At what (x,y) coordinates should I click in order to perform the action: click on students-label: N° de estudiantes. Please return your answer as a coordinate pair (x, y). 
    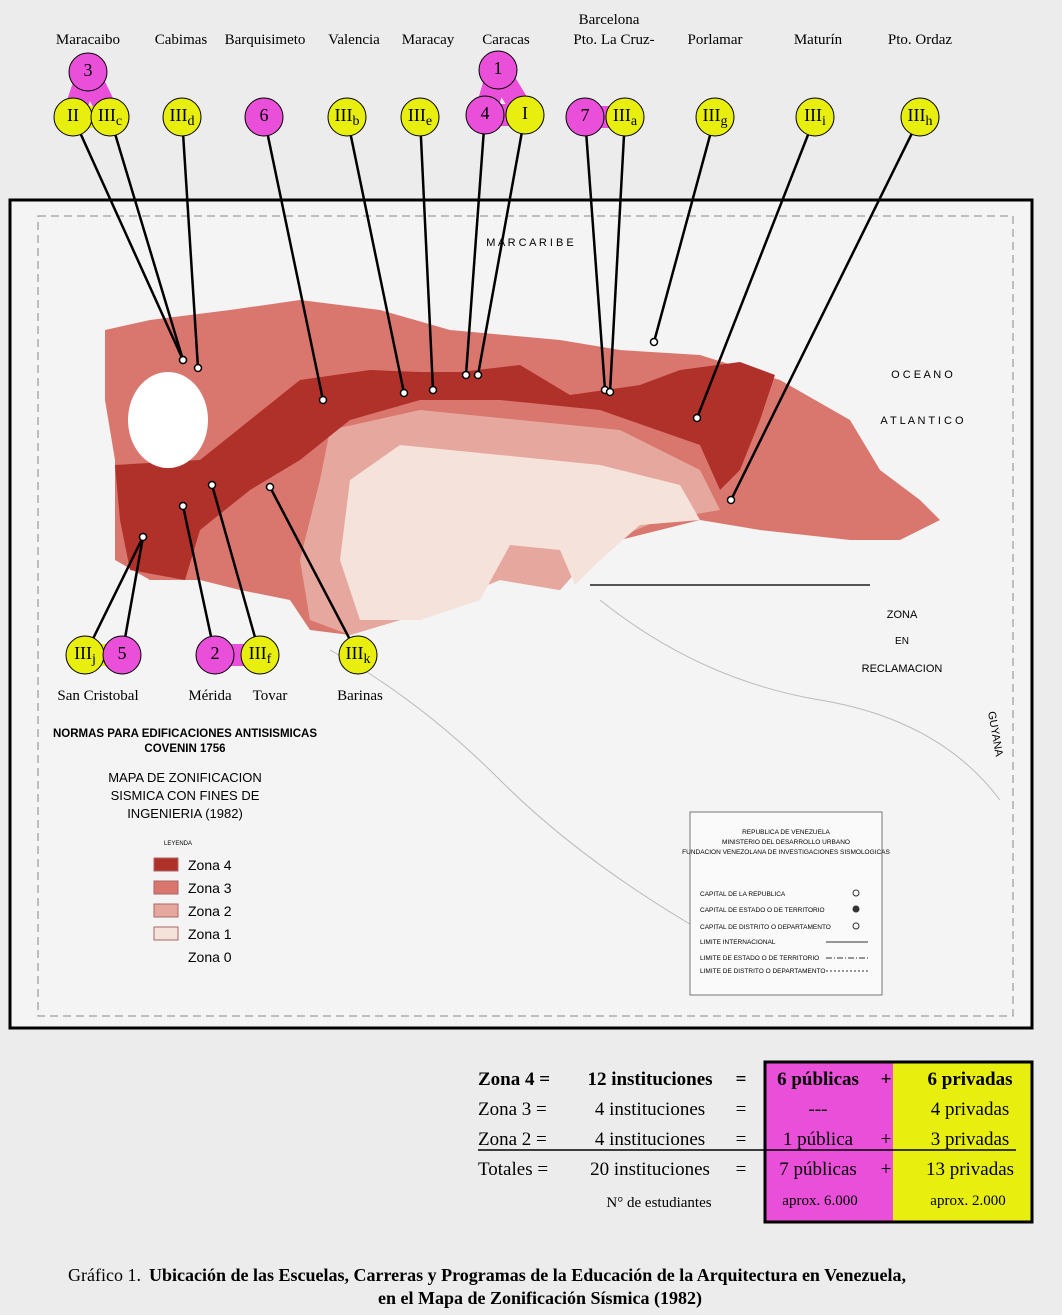
    Looking at the image, I should click on (658, 1203).